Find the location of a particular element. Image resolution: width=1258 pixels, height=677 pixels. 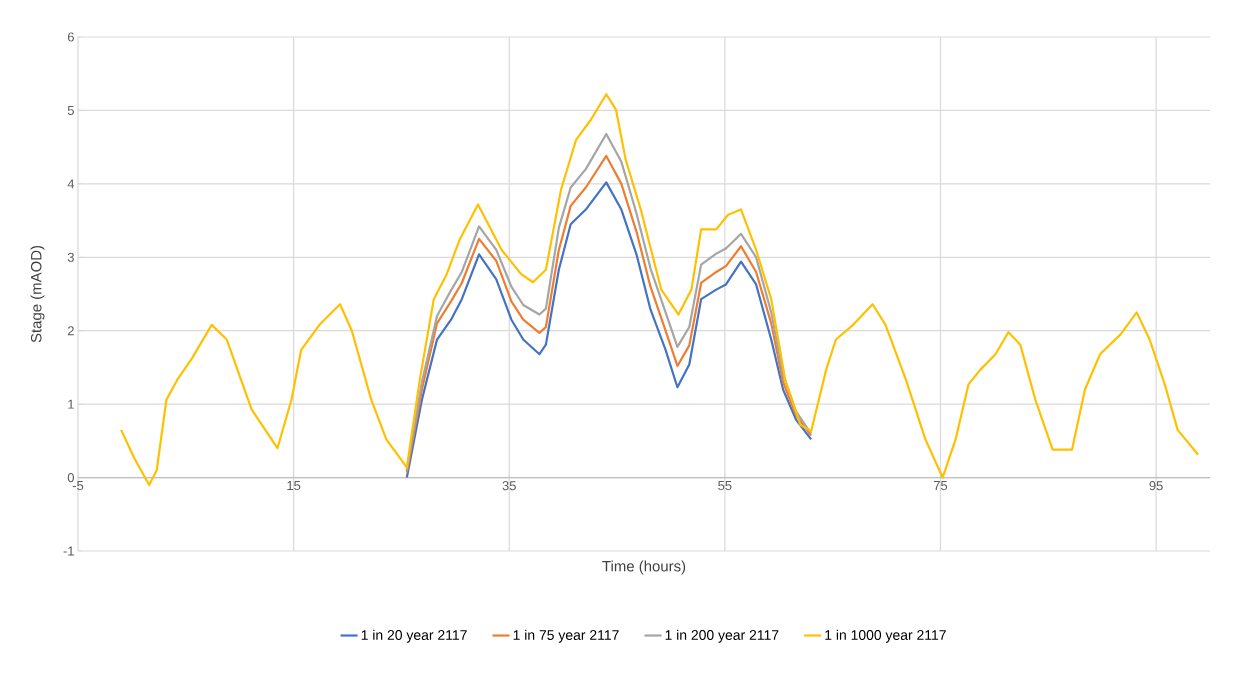

x-tick-label: -5 is located at coordinates (78, 486).